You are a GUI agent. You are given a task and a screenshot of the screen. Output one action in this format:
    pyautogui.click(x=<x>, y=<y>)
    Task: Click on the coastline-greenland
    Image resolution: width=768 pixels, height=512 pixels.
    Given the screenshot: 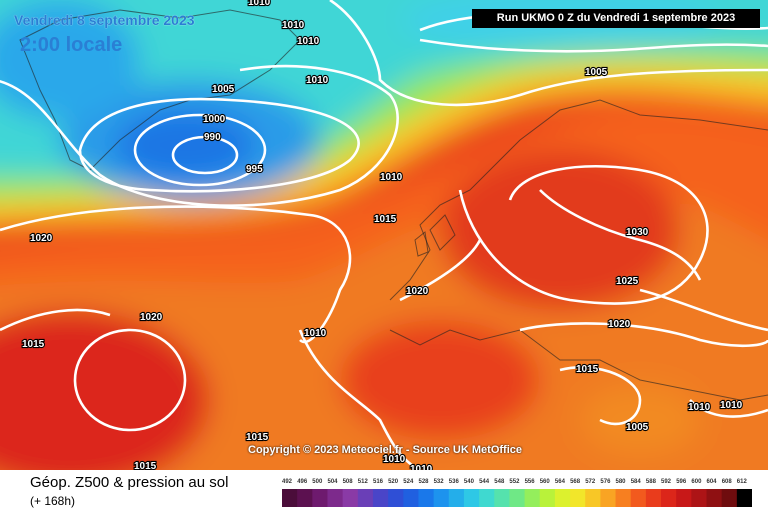 What is the action you would take?
    pyautogui.click(x=160, y=90)
    